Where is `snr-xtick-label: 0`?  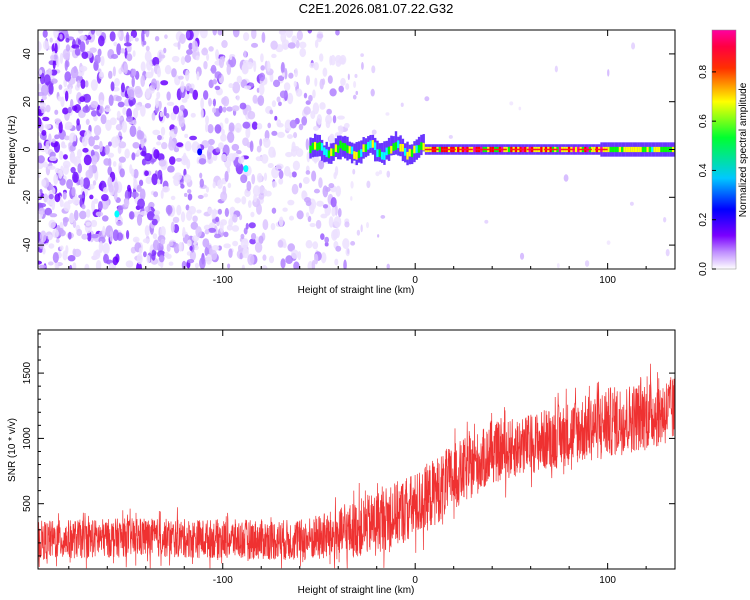 snr-xtick-label: 0 is located at coordinates (415, 580).